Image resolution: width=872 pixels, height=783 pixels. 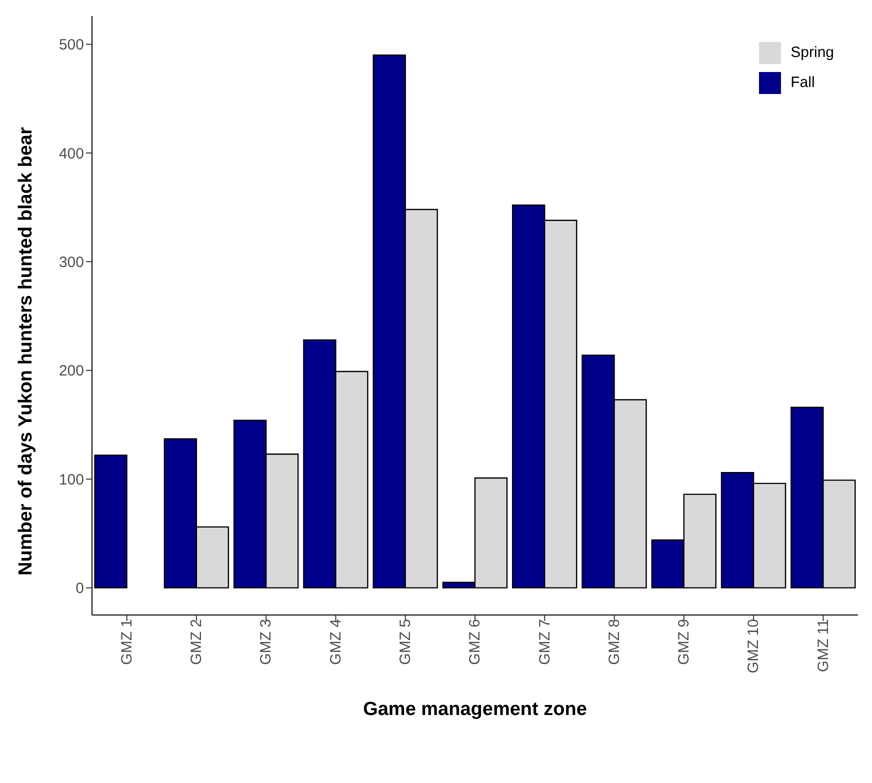 What do you see at coordinates (823, 645) in the screenshot?
I see `x-tick-label: GMZ 11` at bounding box center [823, 645].